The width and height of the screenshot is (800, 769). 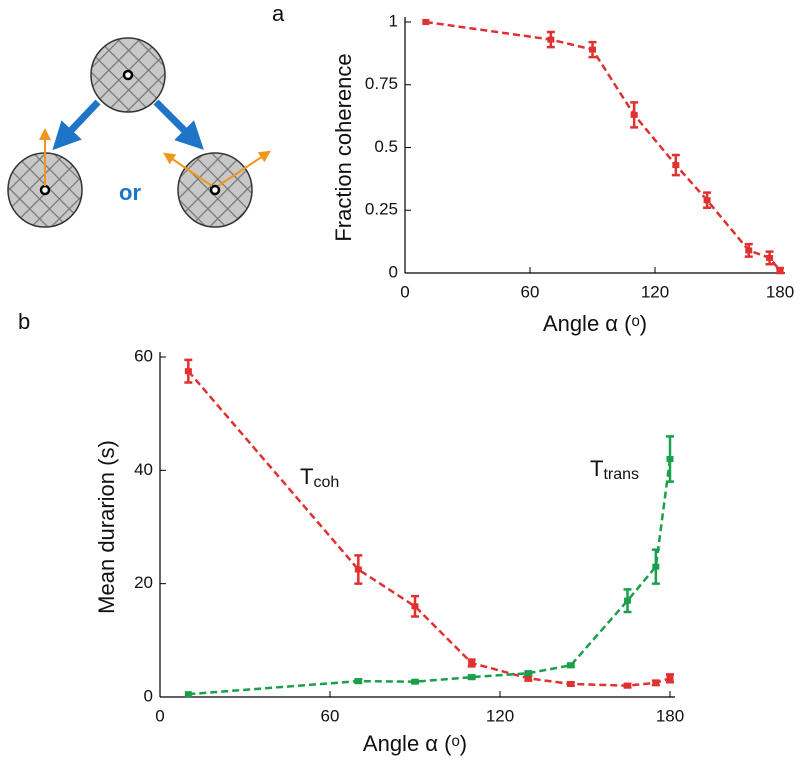 I want to click on y-axis-label: Mean durarion (s), so click(x=106, y=527).